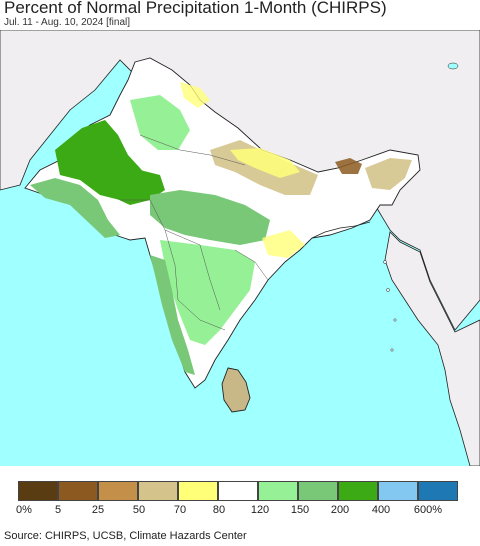 This screenshot has width=480, height=546. Describe the element at coordinates (388, 174) in the screenshot. I see `dry-area-northeast` at that location.